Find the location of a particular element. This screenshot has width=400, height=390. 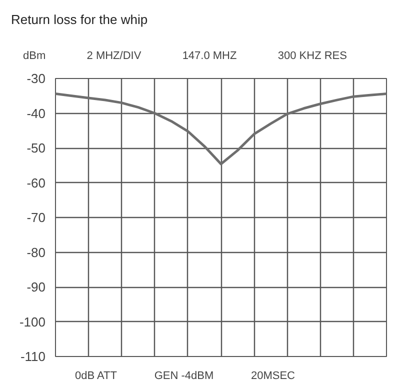

y-tick-label: -110 is located at coordinates (33, 356).